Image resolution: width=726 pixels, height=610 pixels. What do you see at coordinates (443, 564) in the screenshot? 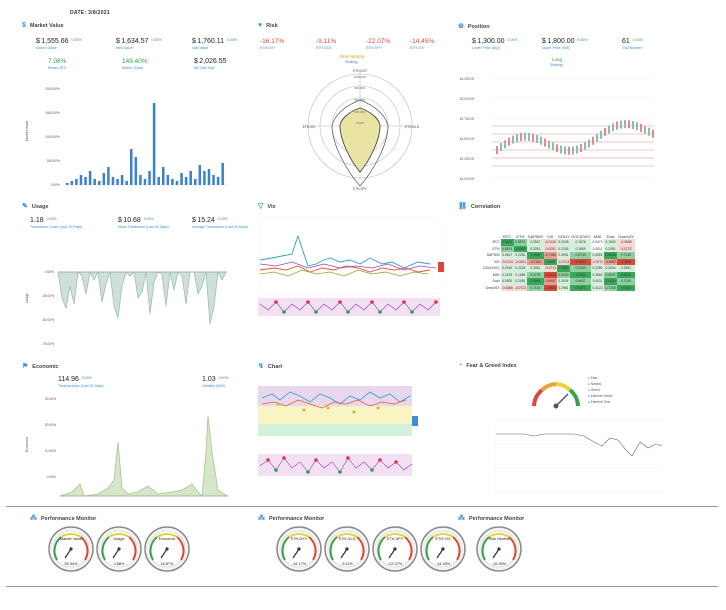
I see `gauge-value: -14.45%` at bounding box center [443, 564].